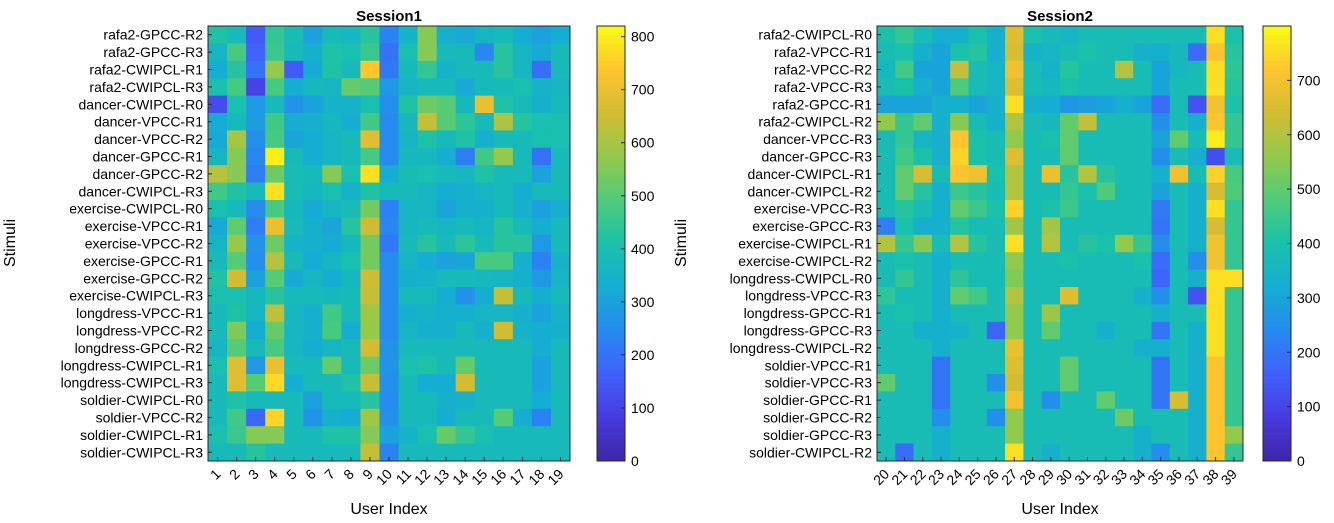 This screenshot has width=1334, height=523. I want to click on y-tick-label: exercise-VPCC-R1, so click(144, 226).